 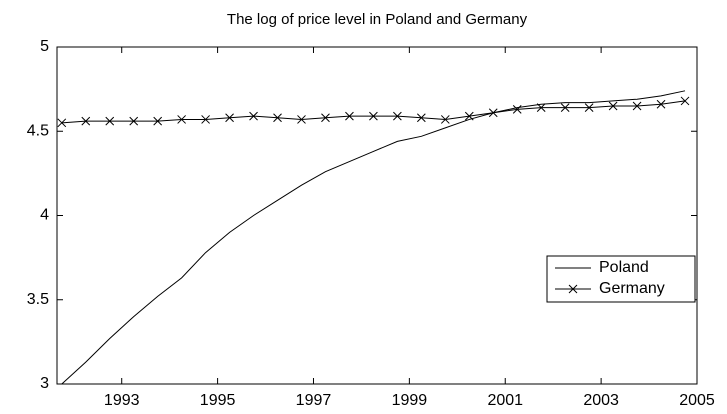 I want to click on x-tick-label: 1999, so click(x=410, y=400).